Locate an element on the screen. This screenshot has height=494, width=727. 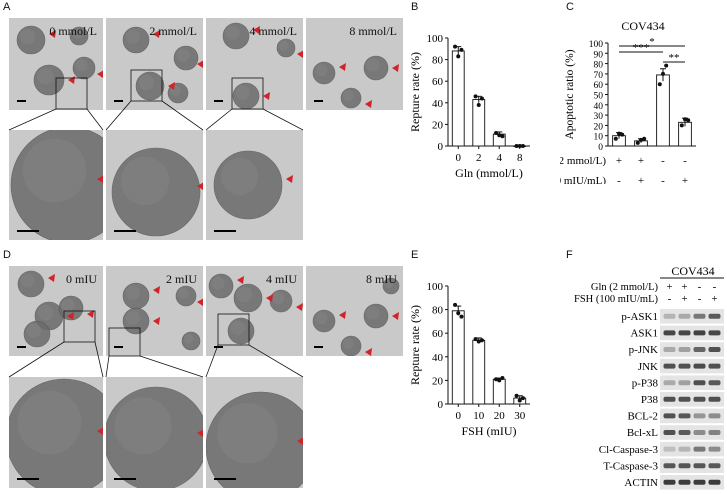
micrograph-caption: 8 mIU is located at coordinates (381, 279).